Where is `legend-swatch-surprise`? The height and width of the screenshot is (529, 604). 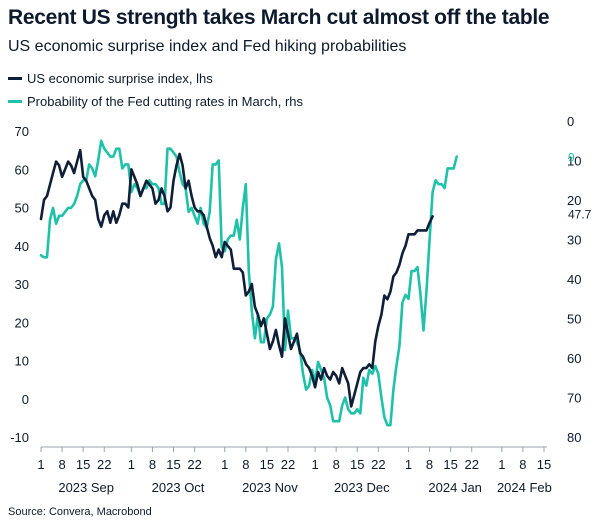
legend-swatch-surprise is located at coordinates (15, 78).